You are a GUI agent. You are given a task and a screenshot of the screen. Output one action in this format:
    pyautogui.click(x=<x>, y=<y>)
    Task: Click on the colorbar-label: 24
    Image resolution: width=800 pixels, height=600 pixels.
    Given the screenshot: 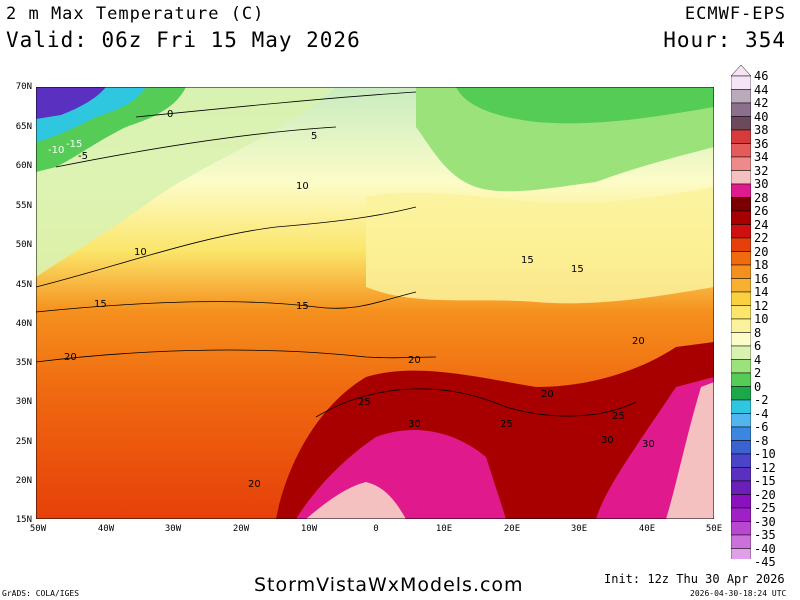 What is the action you would take?
    pyautogui.click(x=761, y=224)
    